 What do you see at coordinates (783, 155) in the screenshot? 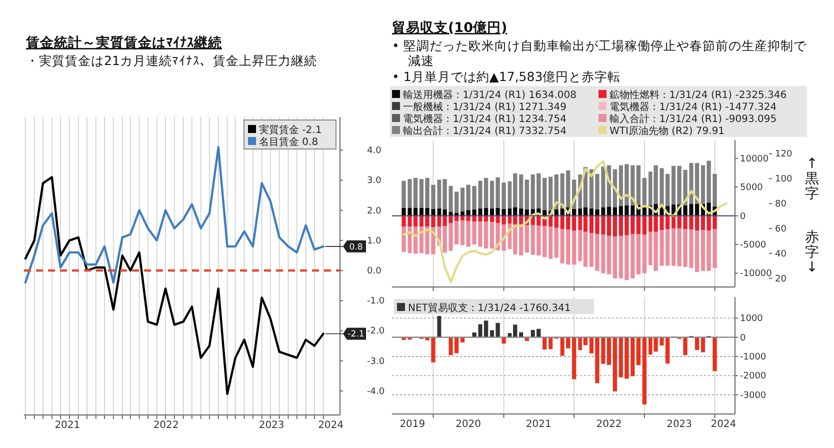
I see `y2-tick-label: 120` at bounding box center [783, 155].